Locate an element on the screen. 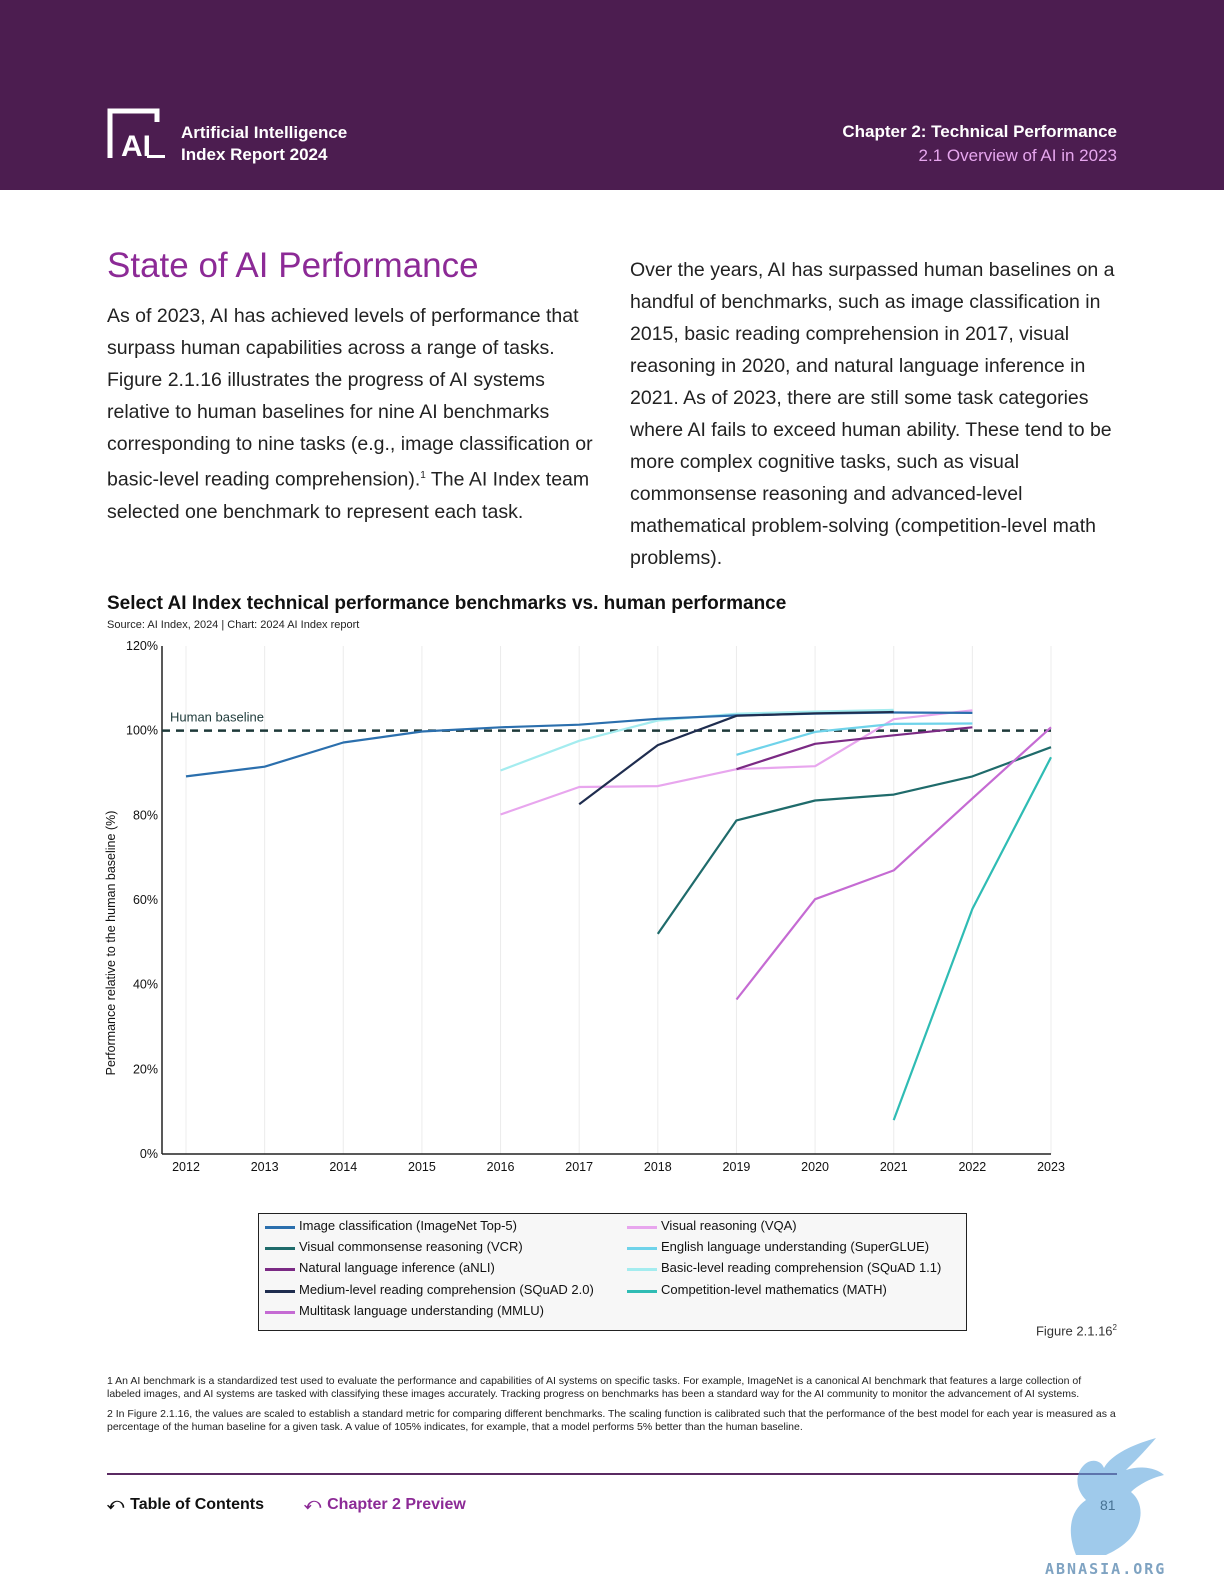 This screenshot has width=1224, height=1584. x-tick-label: 2014 is located at coordinates (343, 1167).